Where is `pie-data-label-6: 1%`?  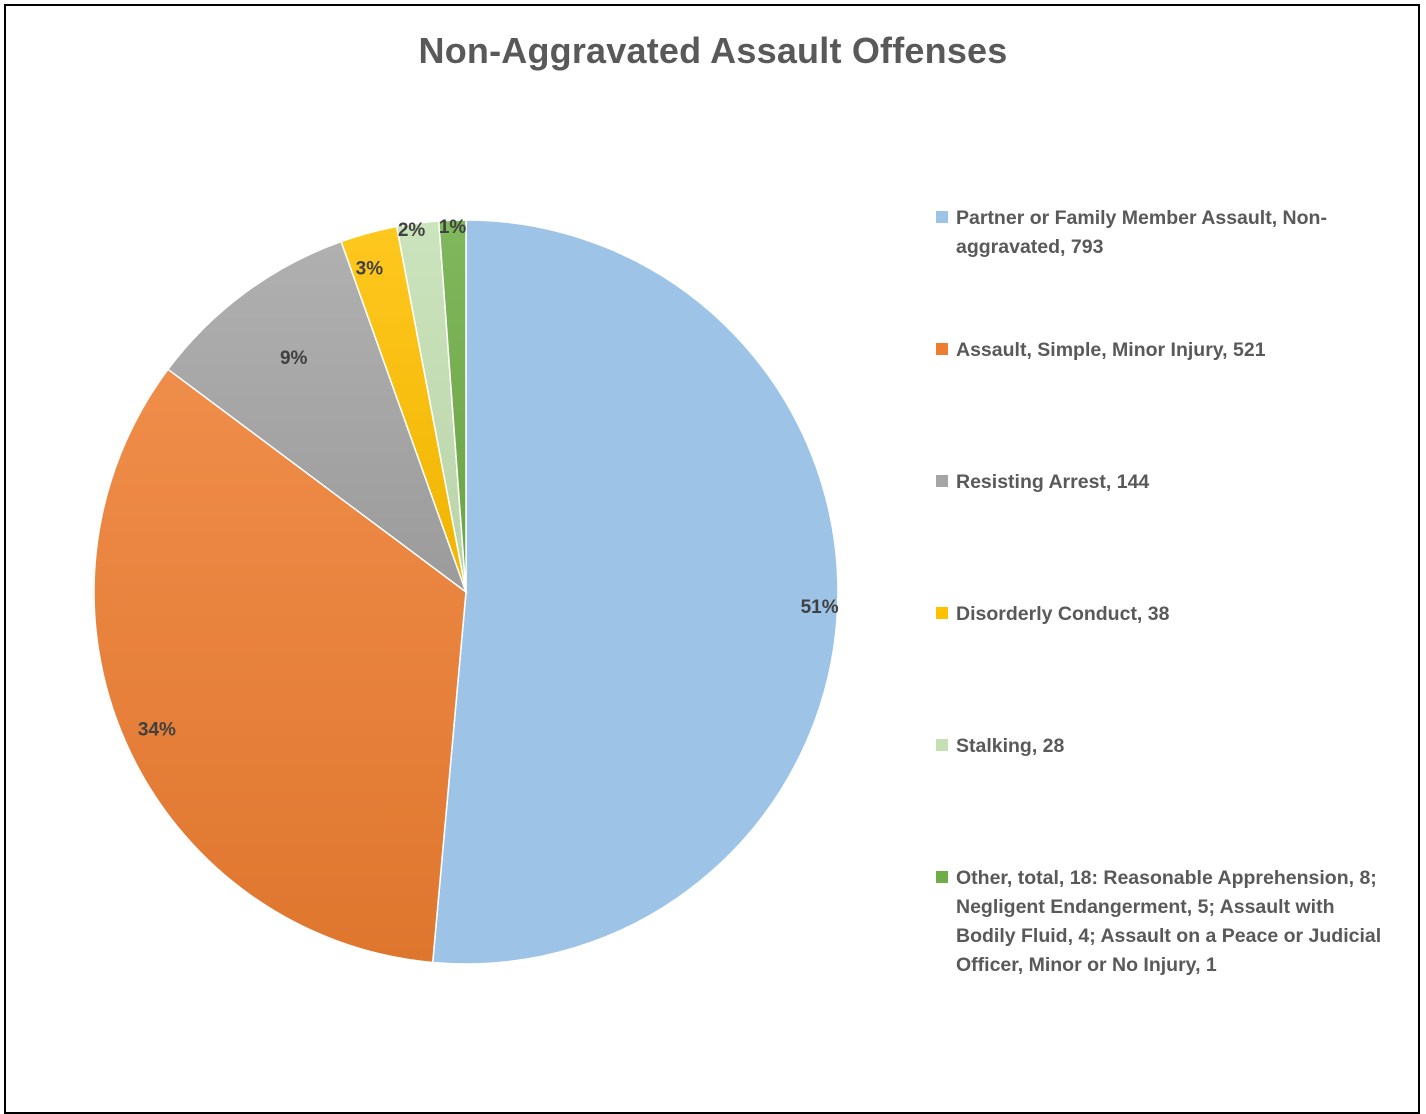
pie-data-label-6: 1% is located at coordinates (453, 227).